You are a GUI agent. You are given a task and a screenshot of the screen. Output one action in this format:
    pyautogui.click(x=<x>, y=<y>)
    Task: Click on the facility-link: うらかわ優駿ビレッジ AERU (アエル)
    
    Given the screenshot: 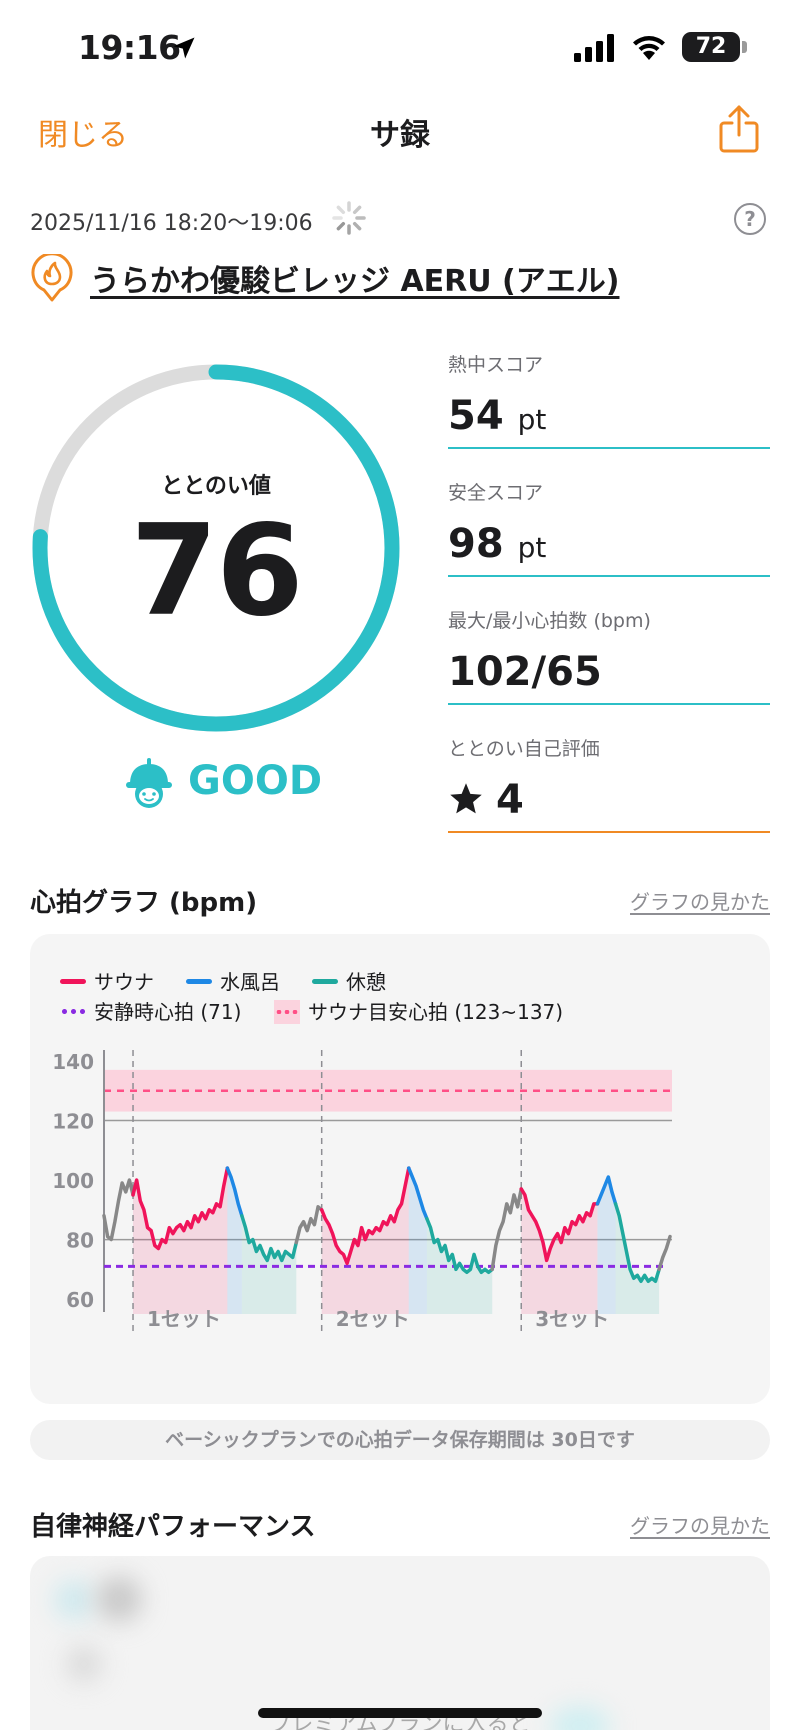 What is the action you would take?
    pyautogui.click(x=355, y=281)
    